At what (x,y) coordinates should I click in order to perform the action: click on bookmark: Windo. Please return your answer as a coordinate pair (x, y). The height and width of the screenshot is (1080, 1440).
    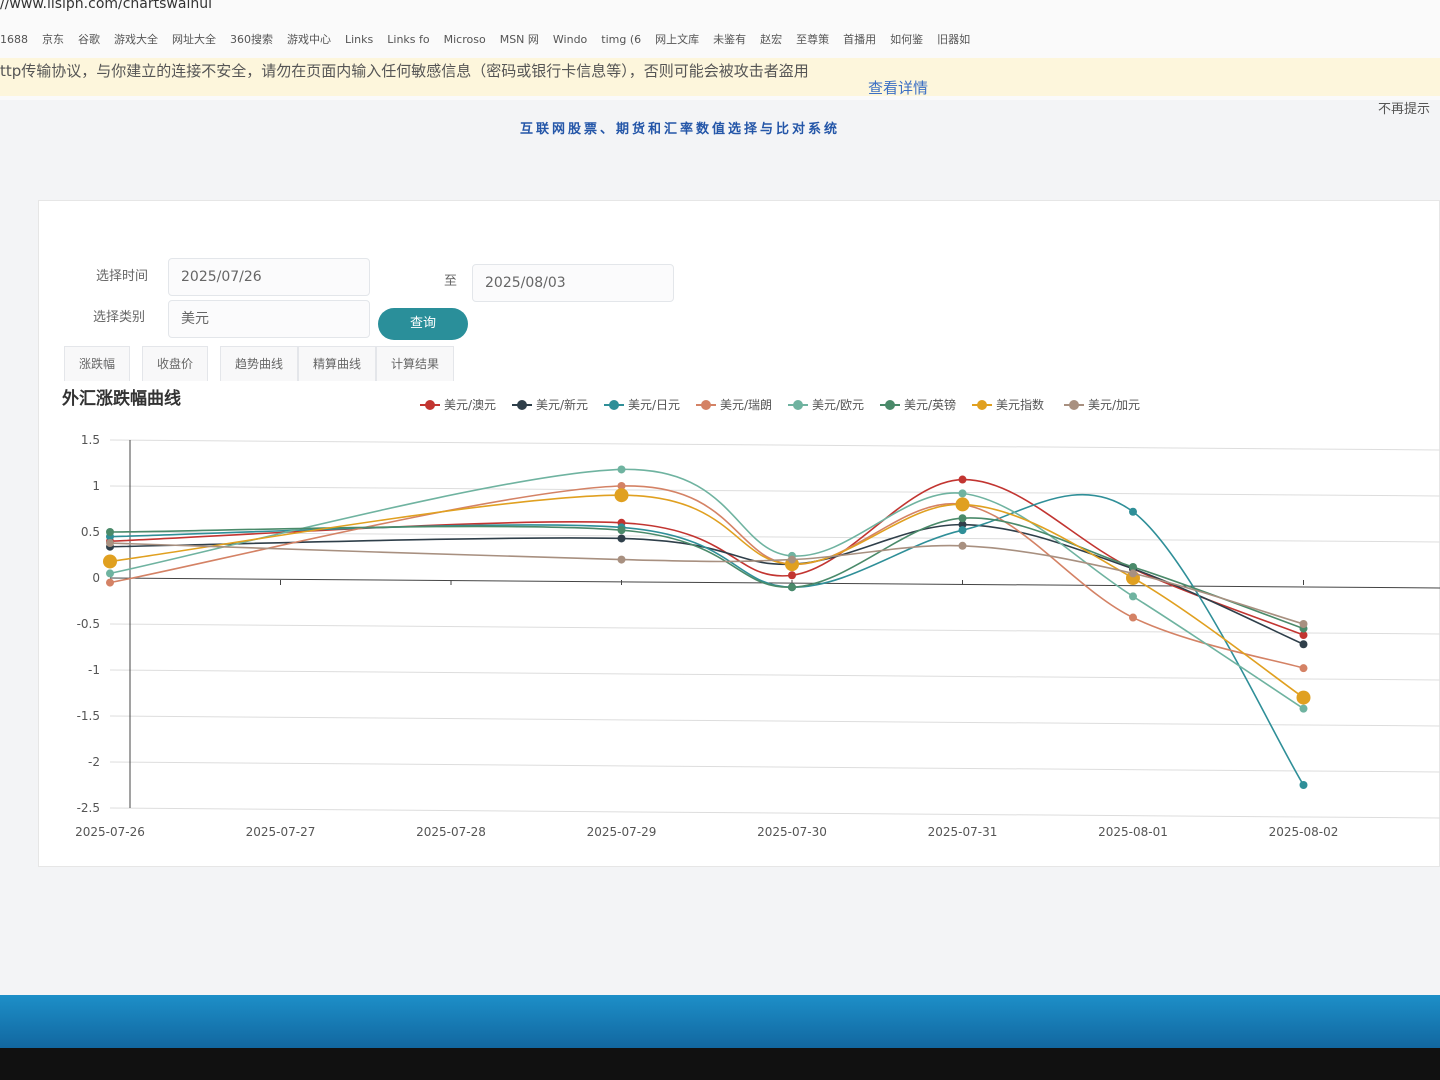
    Looking at the image, I should click on (570, 39).